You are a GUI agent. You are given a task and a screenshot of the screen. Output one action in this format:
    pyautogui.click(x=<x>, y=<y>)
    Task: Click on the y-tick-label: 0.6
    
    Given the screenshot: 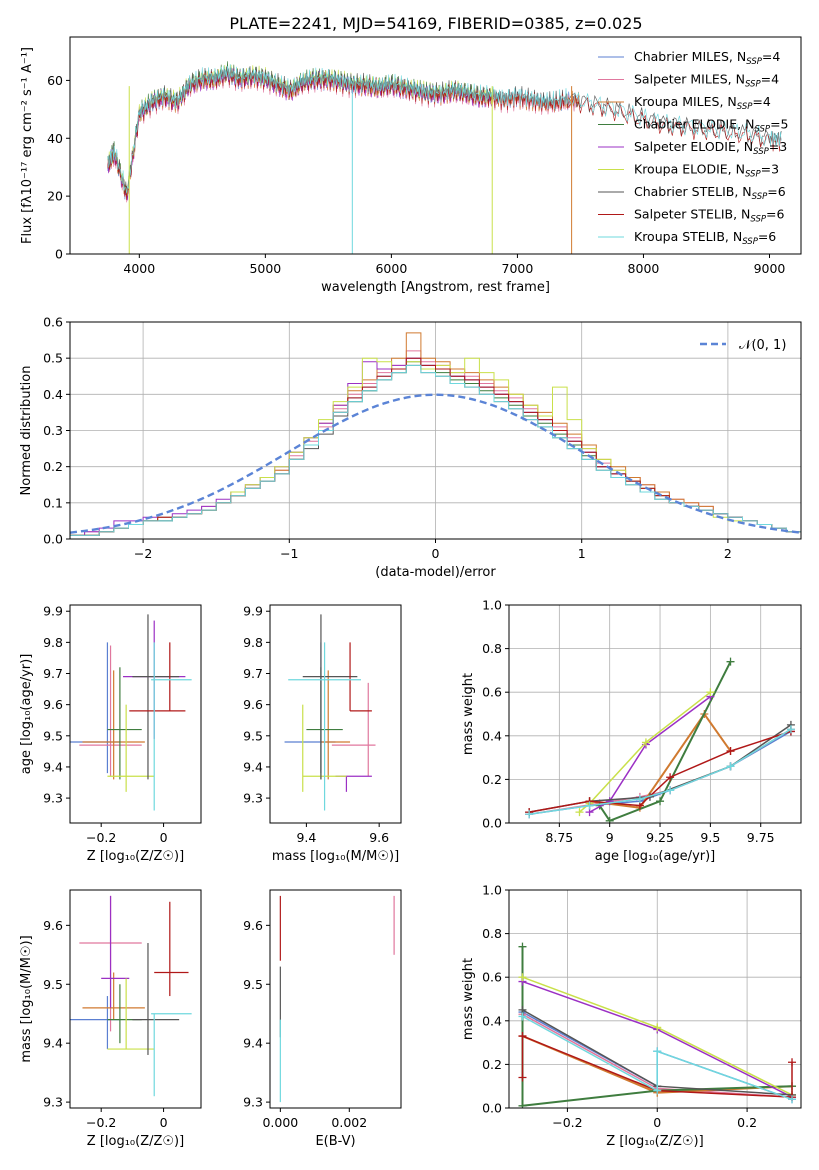 What is the action you would take?
    pyautogui.click(x=492, y=977)
    